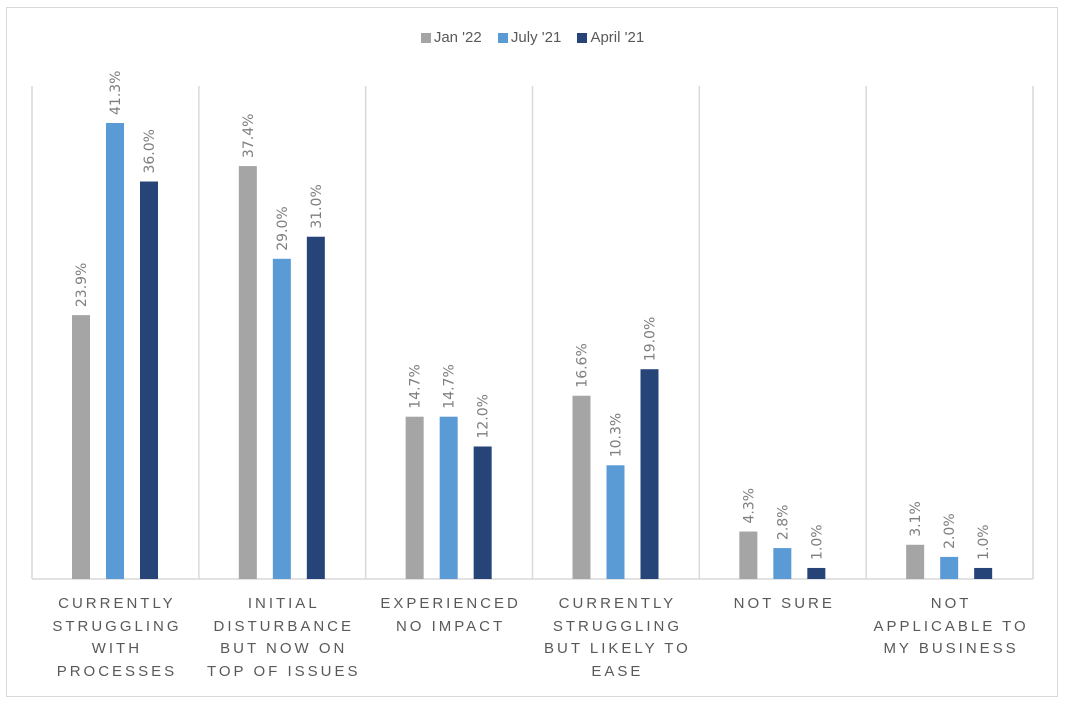  I want to click on bar-jan-22-currently-struggling-with-processes, so click(81, 447).